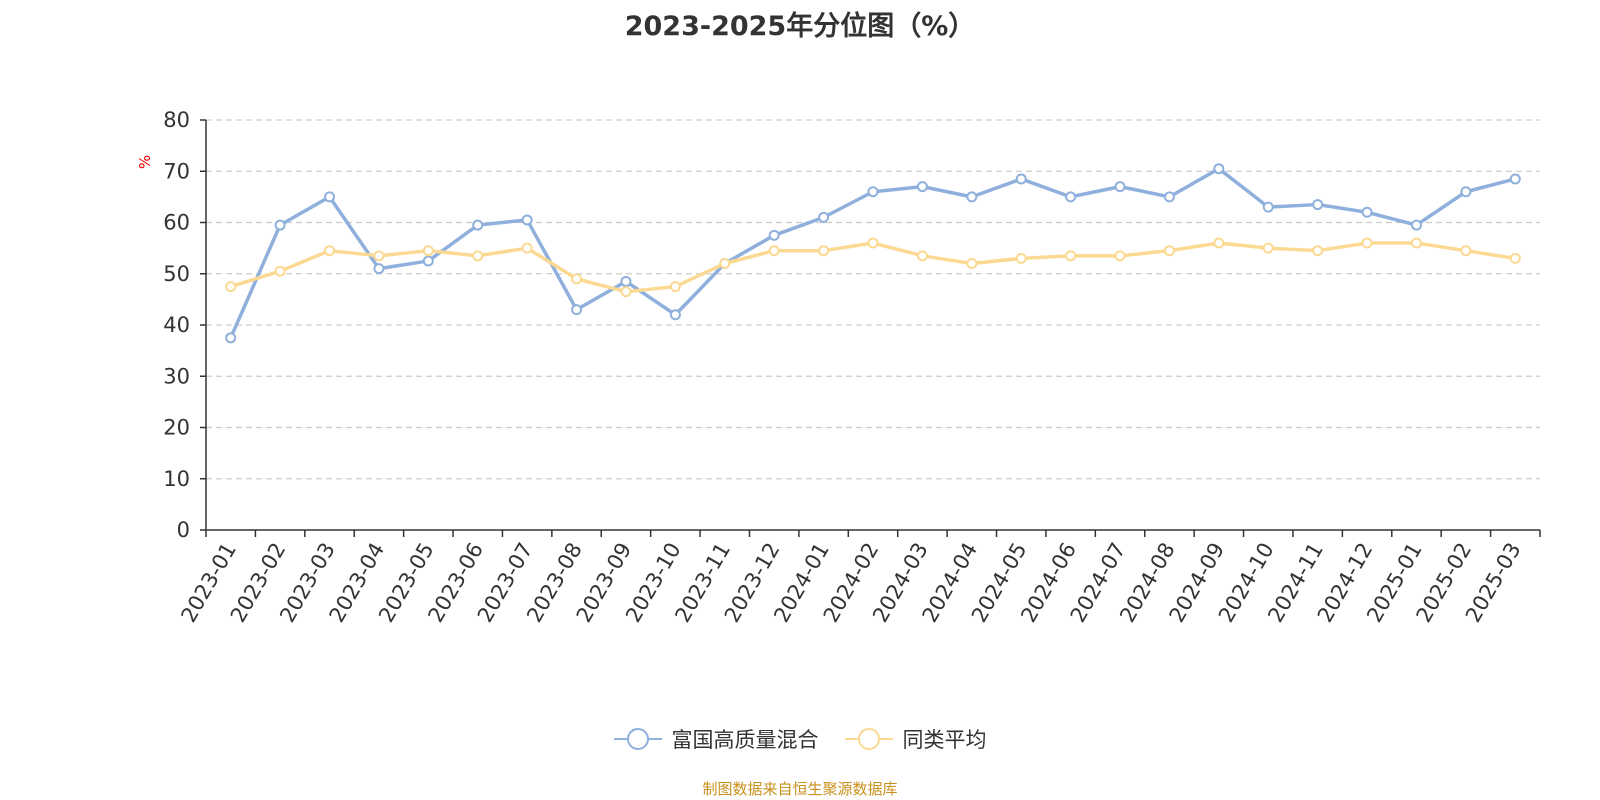  I want to click on y-tick-label: 80, so click(176, 120).